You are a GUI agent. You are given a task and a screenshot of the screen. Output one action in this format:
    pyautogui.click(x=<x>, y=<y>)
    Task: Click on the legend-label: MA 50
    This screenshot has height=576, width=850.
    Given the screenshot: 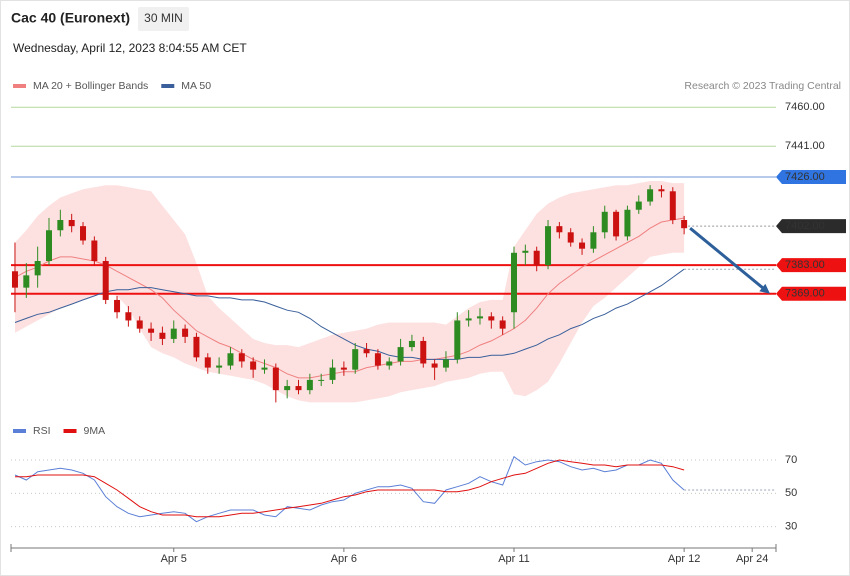 What is the action you would take?
    pyautogui.click(x=196, y=86)
    